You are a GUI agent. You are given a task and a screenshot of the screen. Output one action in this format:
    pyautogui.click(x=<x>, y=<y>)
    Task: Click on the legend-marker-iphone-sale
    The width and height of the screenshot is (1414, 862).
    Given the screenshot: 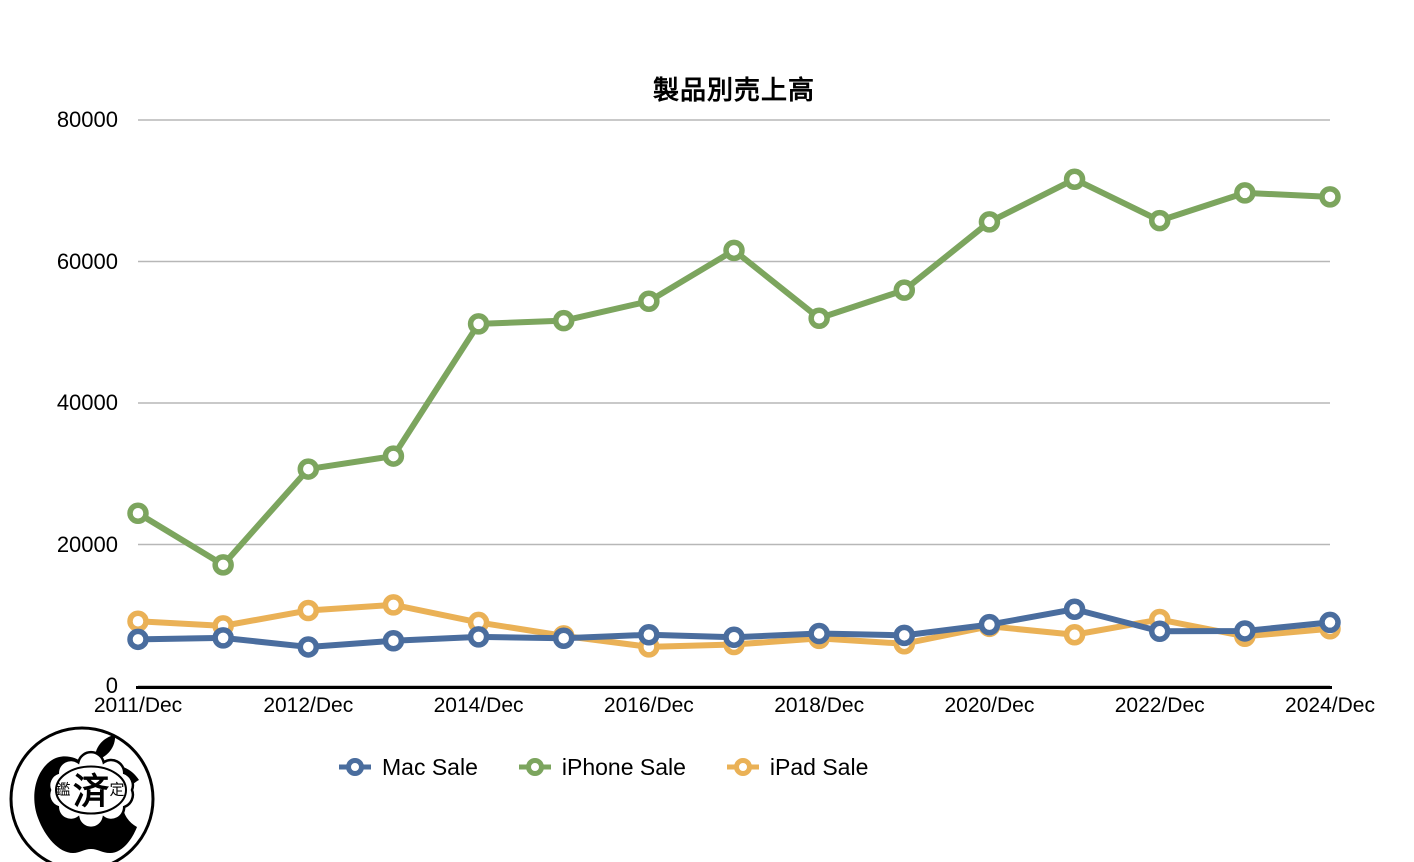 What is the action you would take?
    pyautogui.click(x=534, y=767)
    